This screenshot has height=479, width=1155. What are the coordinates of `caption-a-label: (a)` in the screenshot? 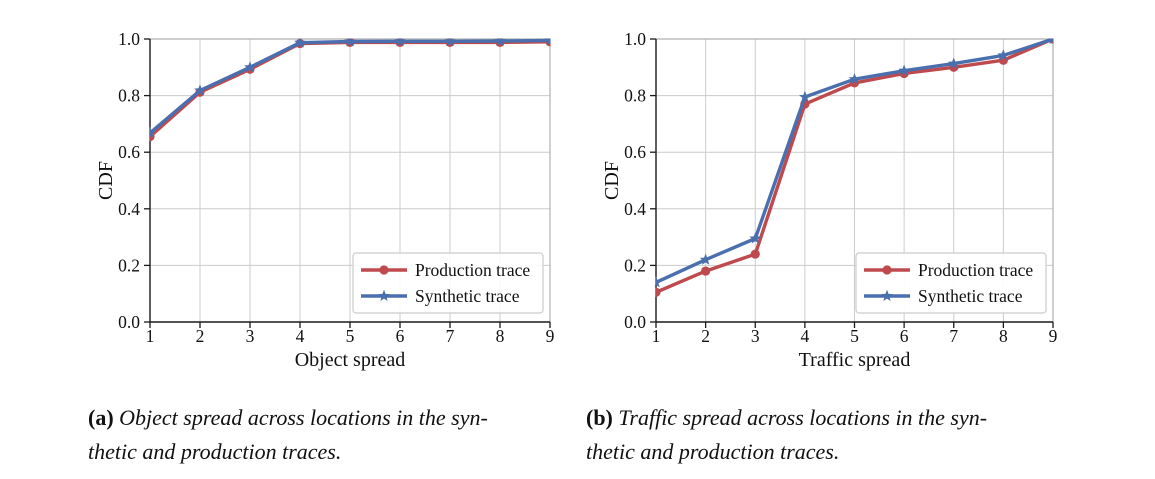 It's located at (104, 417).